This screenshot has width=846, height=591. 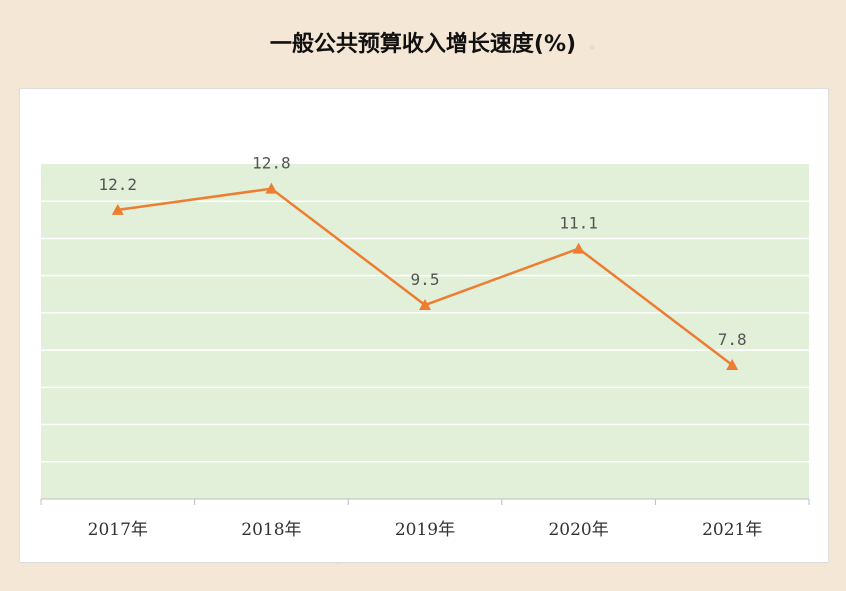 I want to click on chart-title: 一般公共预算收入增长速度(%), so click(x=423, y=44).